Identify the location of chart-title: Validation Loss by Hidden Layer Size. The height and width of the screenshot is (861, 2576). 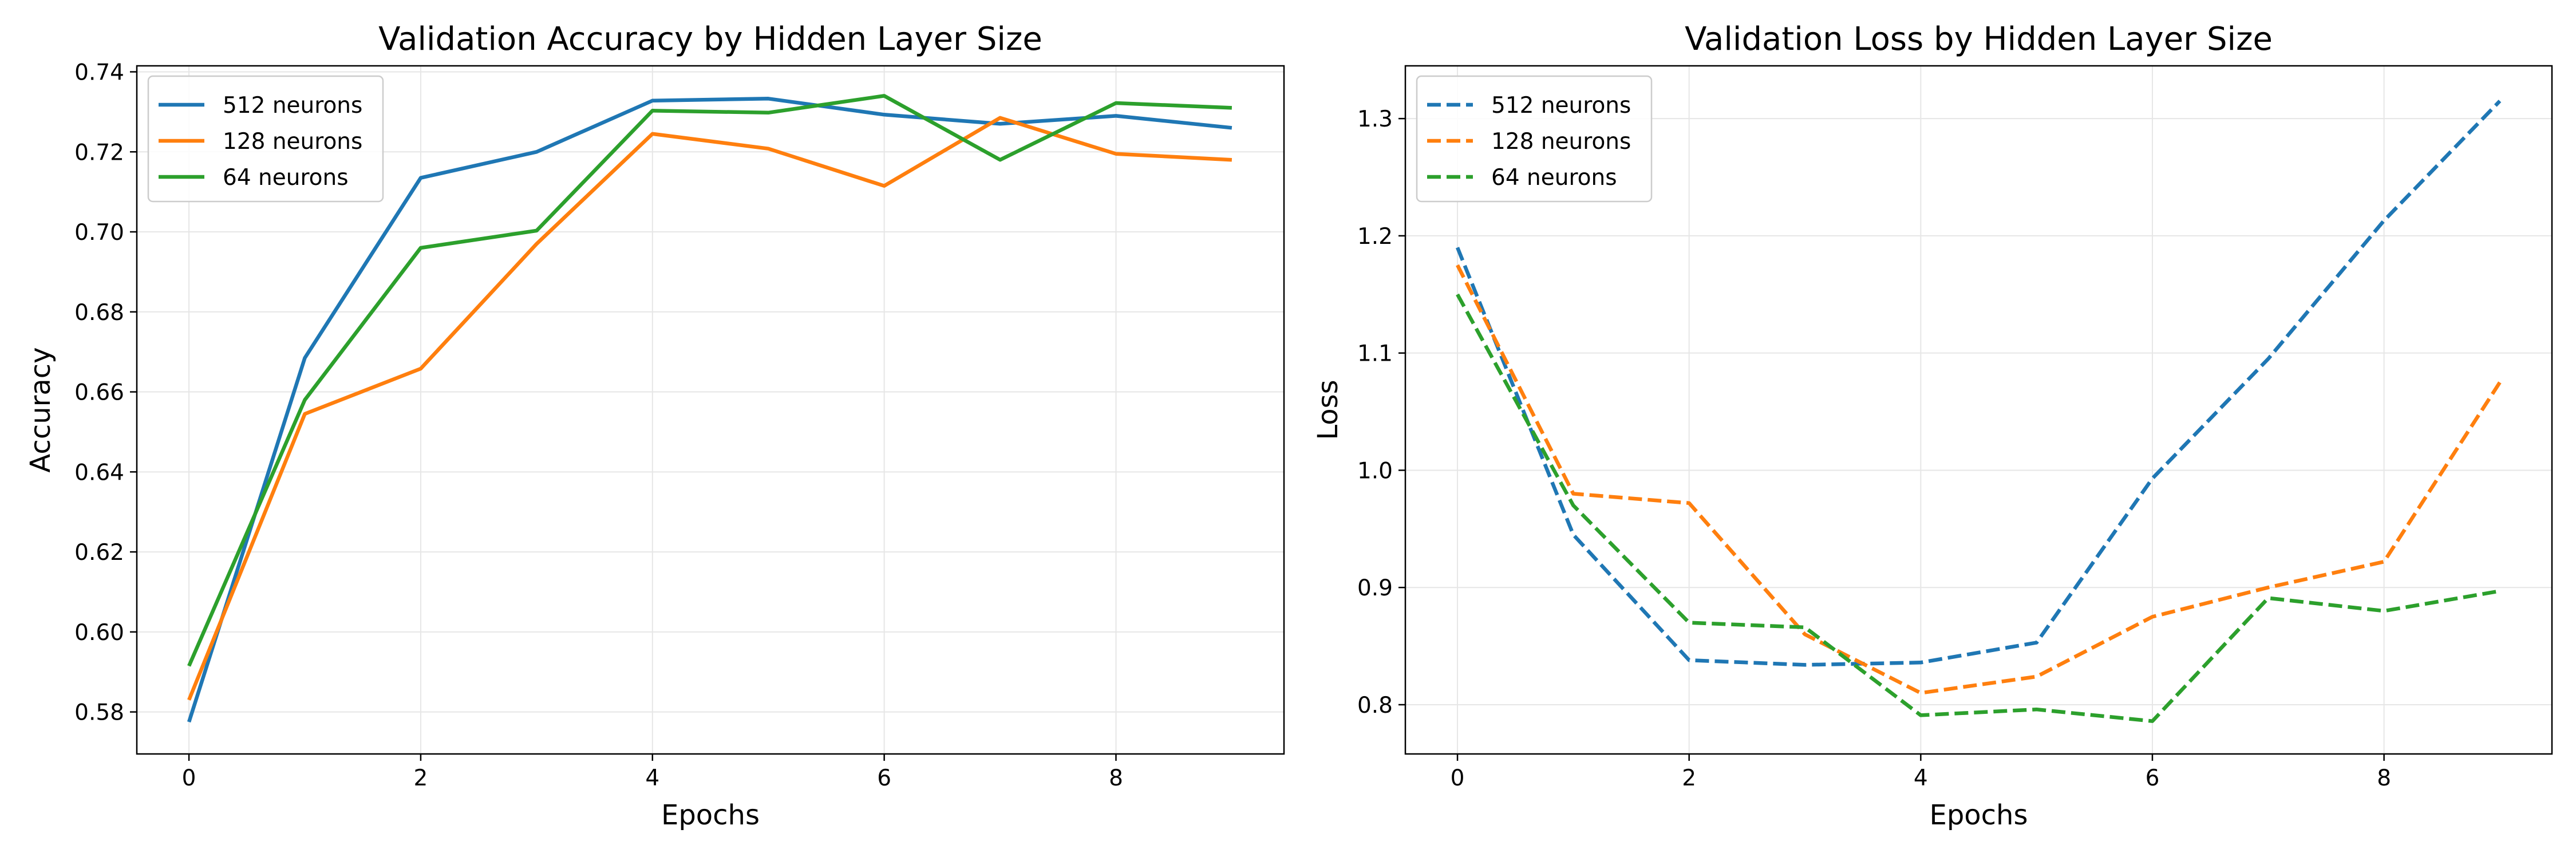
(1979, 39).